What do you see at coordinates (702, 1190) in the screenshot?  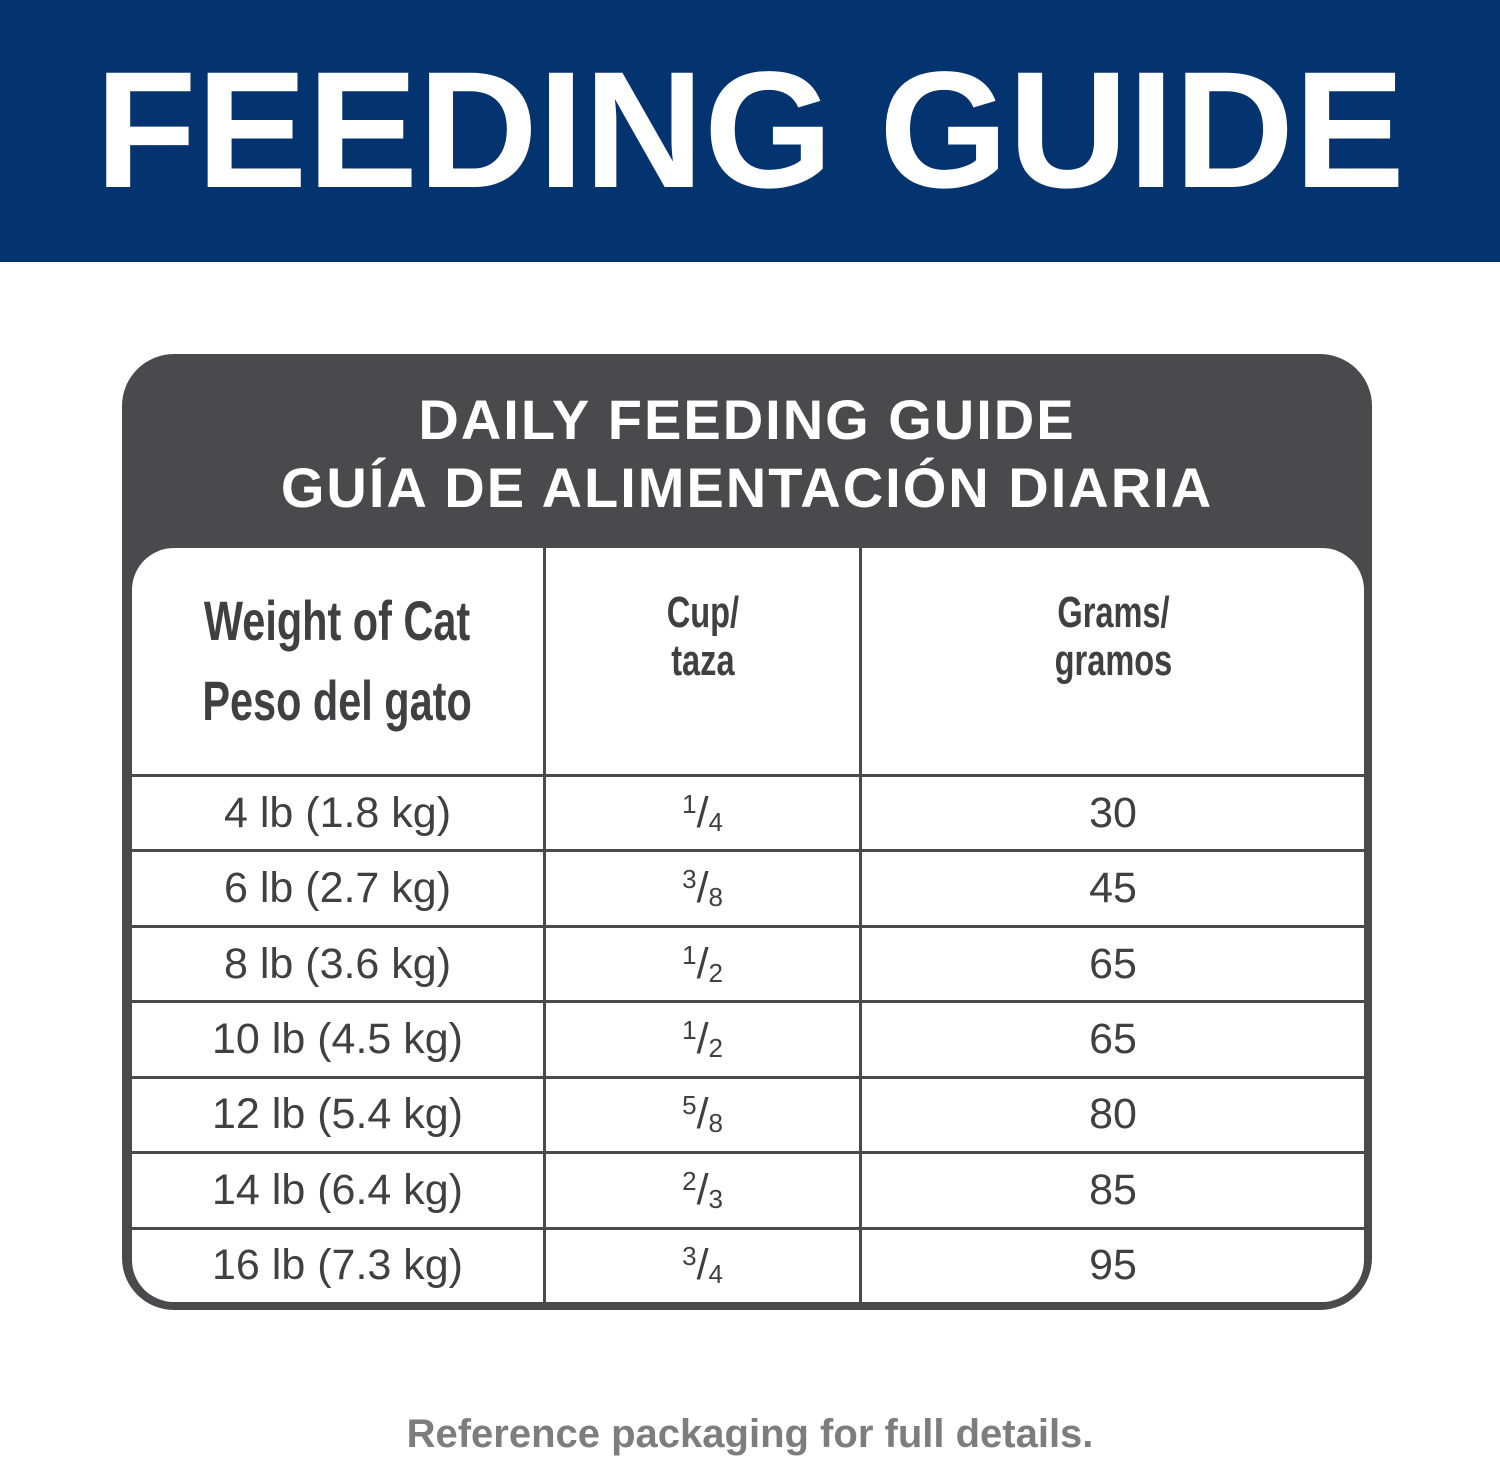 I see `cell-cup: 2/3` at bounding box center [702, 1190].